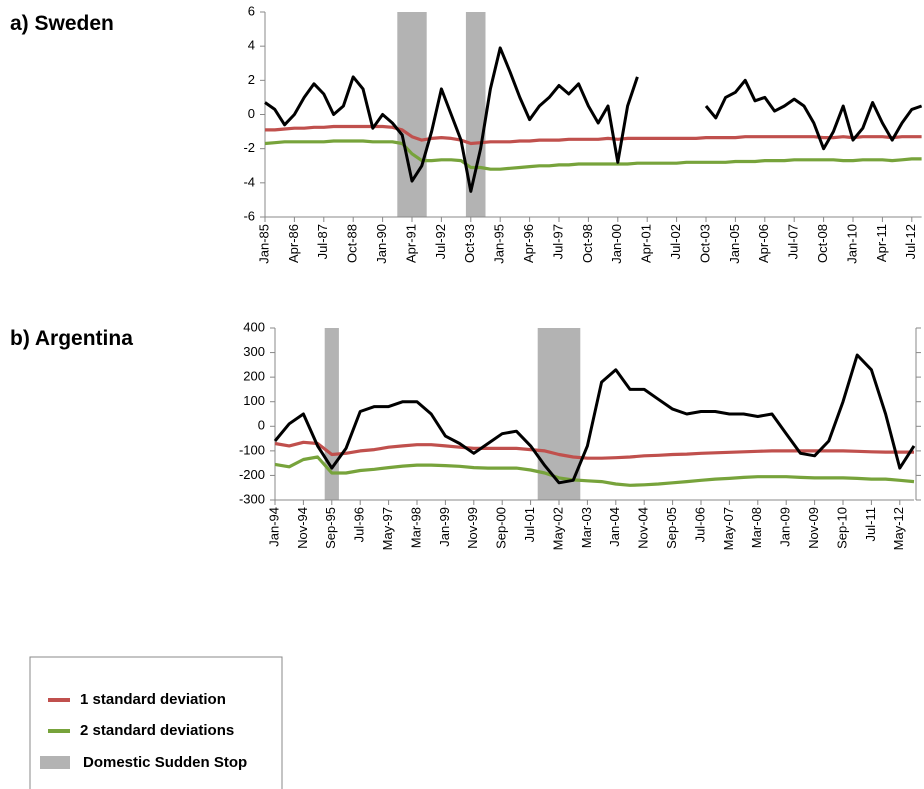 This screenshot has height=789, width=924. I want to click on y-tick-label: 400, so click(254, 326).